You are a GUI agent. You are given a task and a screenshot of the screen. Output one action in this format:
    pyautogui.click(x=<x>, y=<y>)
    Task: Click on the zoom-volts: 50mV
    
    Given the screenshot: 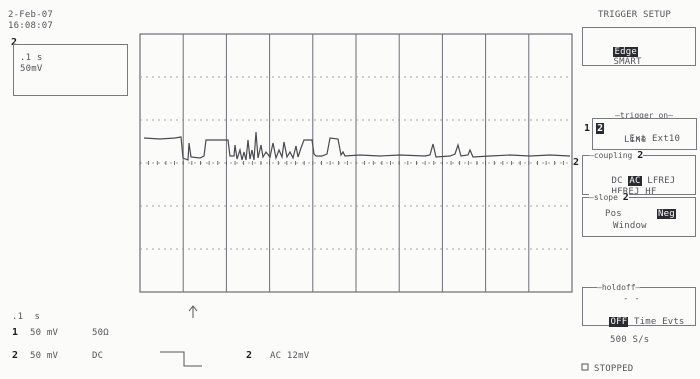 What is the action you would take?
    pyautogui.click(x=31, y=69)
    